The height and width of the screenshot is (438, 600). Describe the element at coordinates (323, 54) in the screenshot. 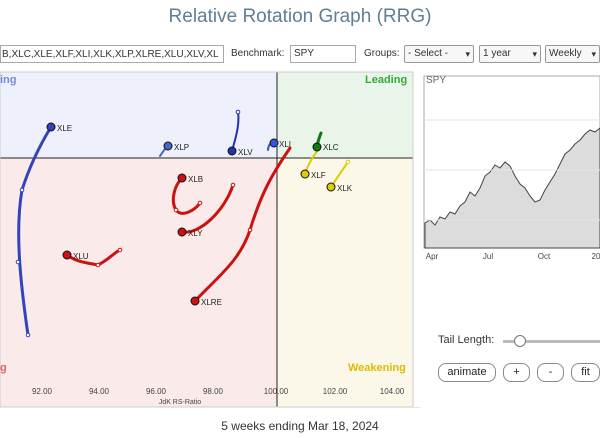

I see `benchmark-input: SPY` at that location.